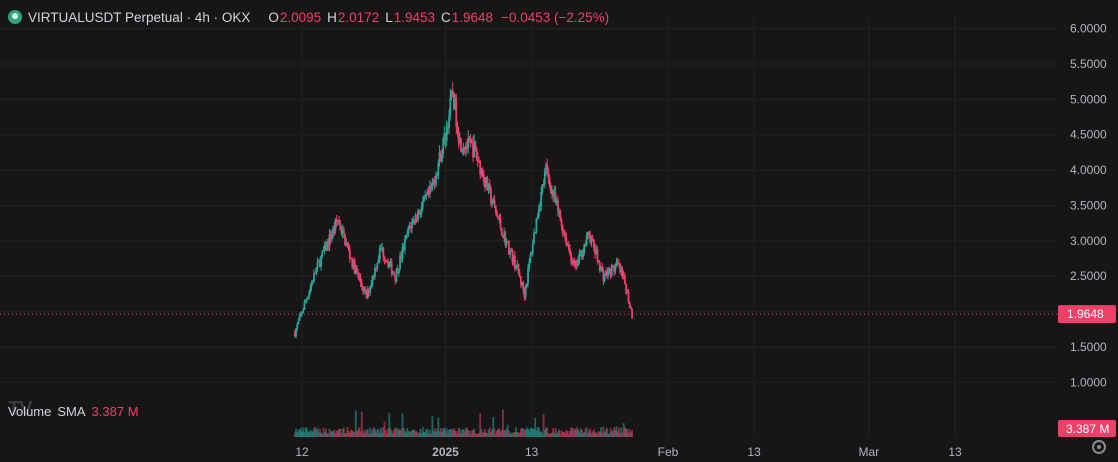 The height and width of the screenshot is (462, 1118). Describe the element at coordinates (628, 452) in the screenshot. I see `time-axis: 12 2025 13 Feb 13 Mar 13` at that location.